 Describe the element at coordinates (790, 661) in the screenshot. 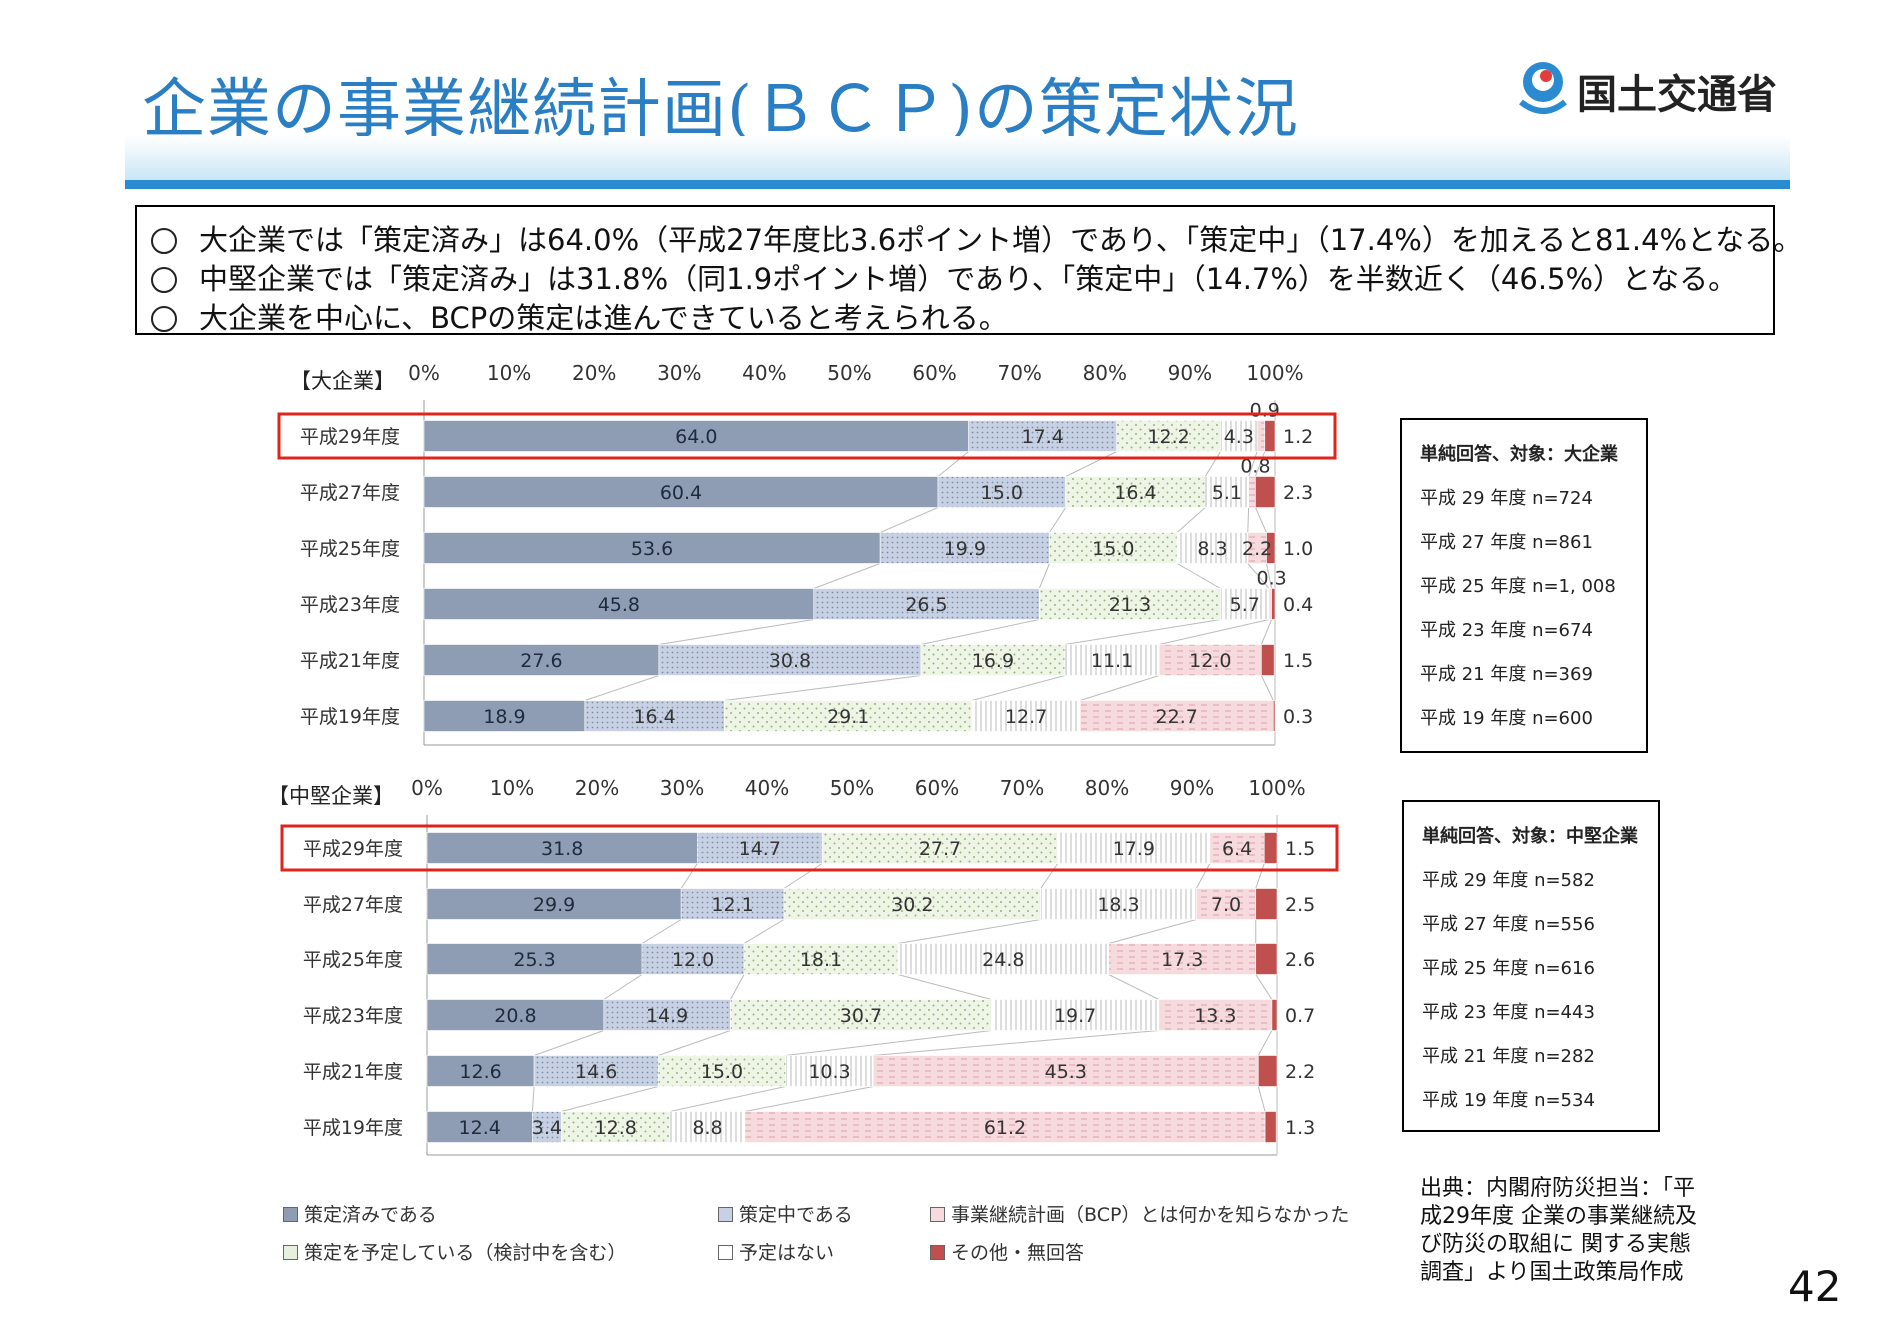

I see `bar-value-label: 30.8` at that location.